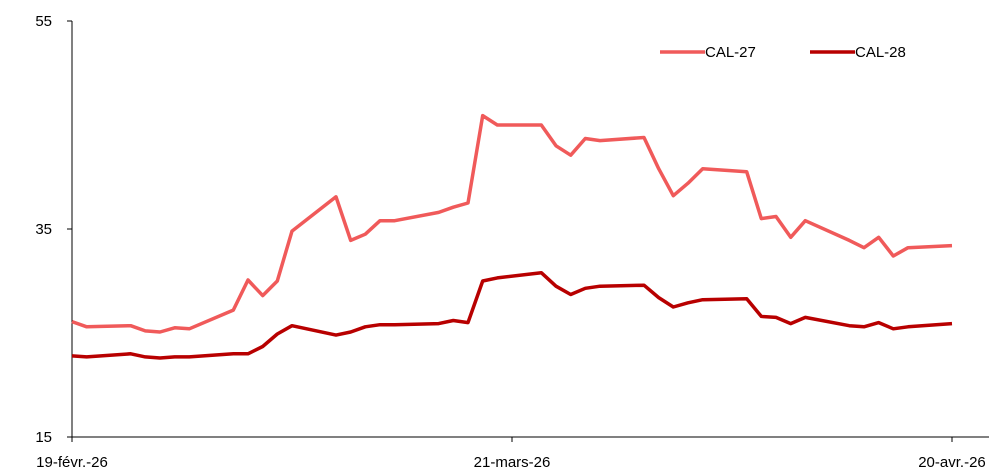 This screenshot has height=472, width=989. What do you see at coordinates (72, 462) in the screenshot?
I see `x-tick-label-1: 19-févr.-26` at bounding box center [72, 462].